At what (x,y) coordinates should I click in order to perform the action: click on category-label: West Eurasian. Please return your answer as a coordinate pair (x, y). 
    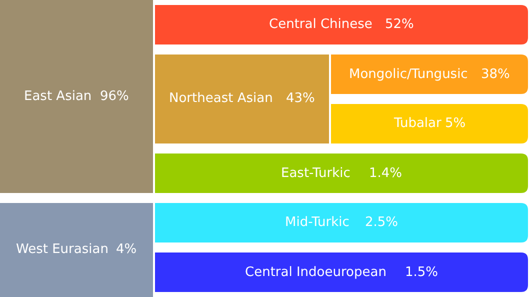
    Looking at the image, I should click on (62, 249).